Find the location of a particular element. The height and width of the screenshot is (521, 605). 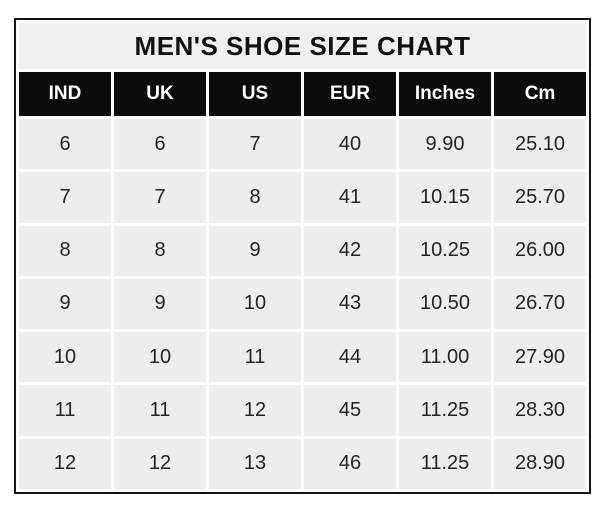

cell-uk: 7 is located at coordinates (160, 197).